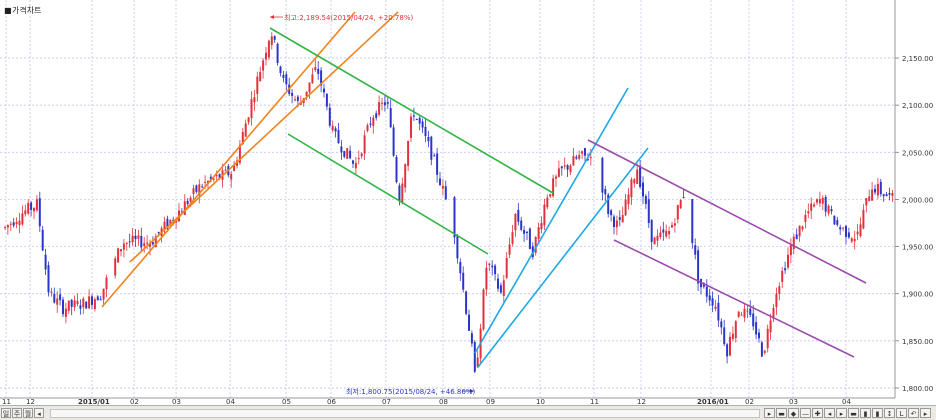 The height and width of the screenshot is (420, 936). What do you see at coordinates (405, 413) in the screenshot?
I see `chart-scrollbar` at bounding box center [405, 413].